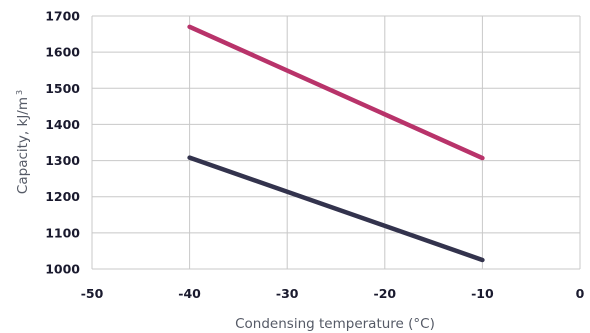 The image size is (590, 333). Describe the element at coordinates (92, 293) in the screenshot. I see `x-tick-label: -50` at that location.